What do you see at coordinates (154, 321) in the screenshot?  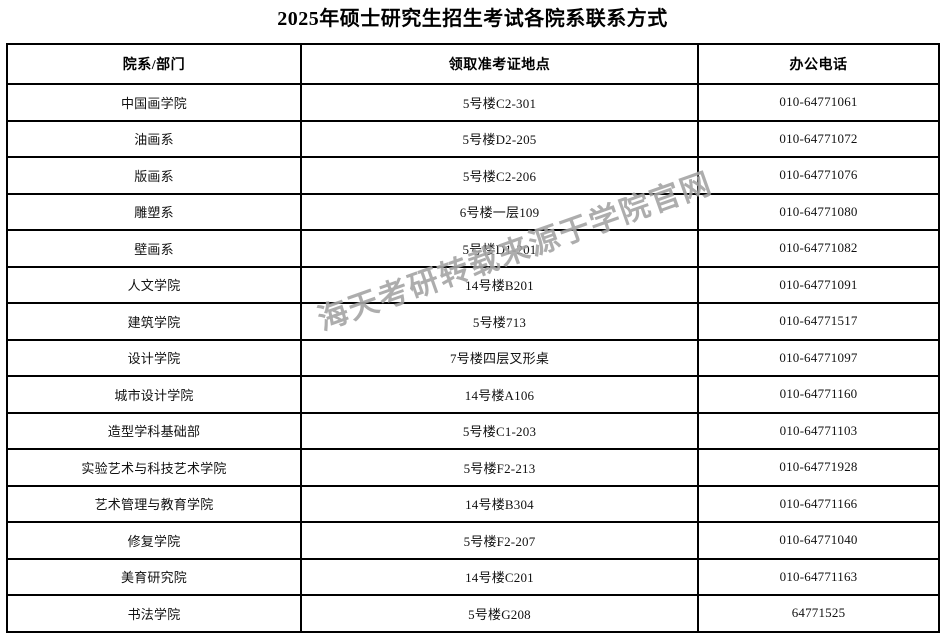 I see `cell-department: 建筑学院` at bounding box center [154, 321].